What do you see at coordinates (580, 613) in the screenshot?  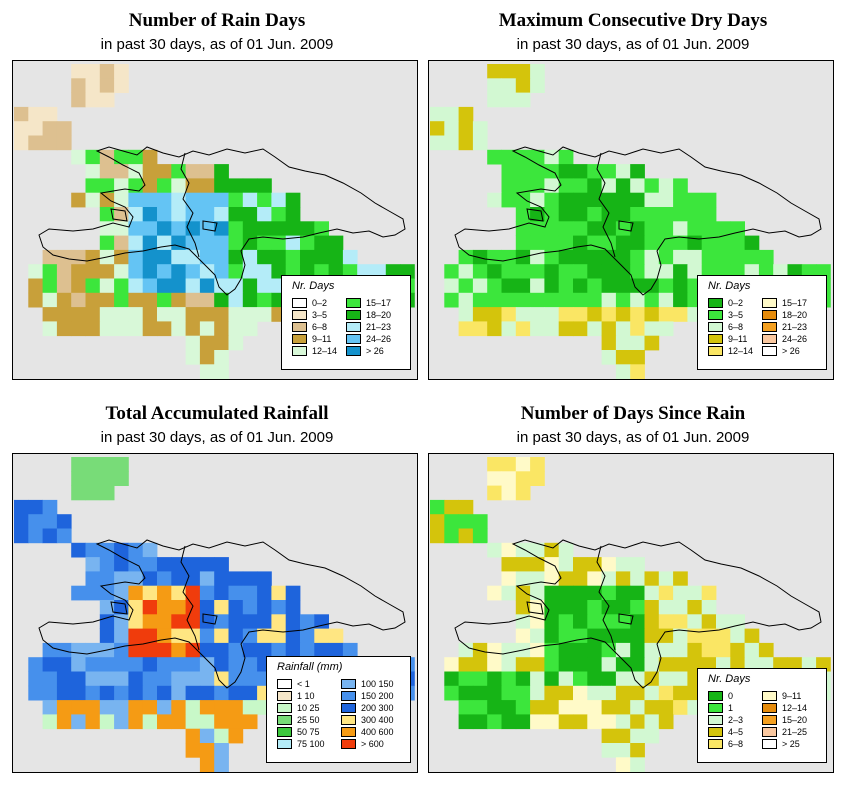 I see `lake-outline` at bounding box center [580, 613].